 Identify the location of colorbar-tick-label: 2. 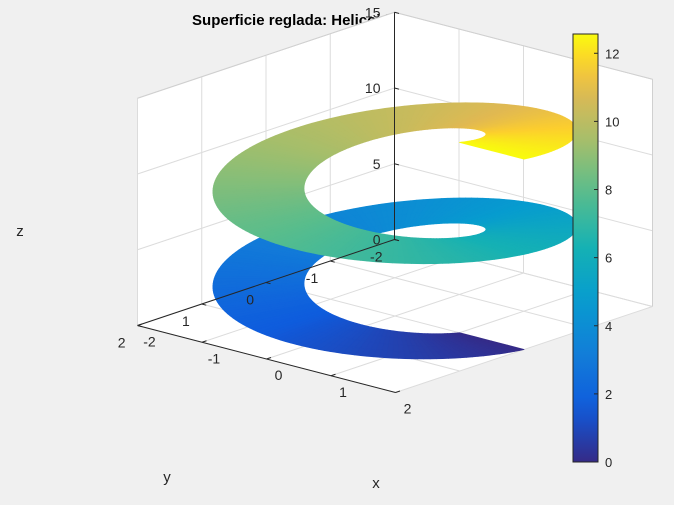
(608, 394).